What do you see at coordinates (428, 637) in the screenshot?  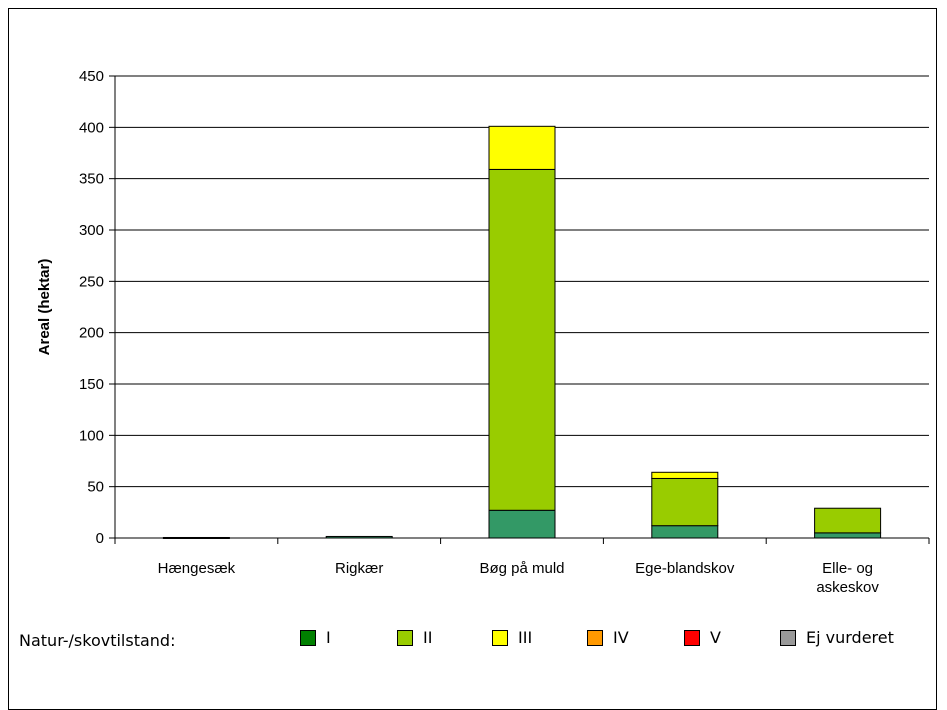 I see `legend-label-ii: II` at bounding box center [428, 637].